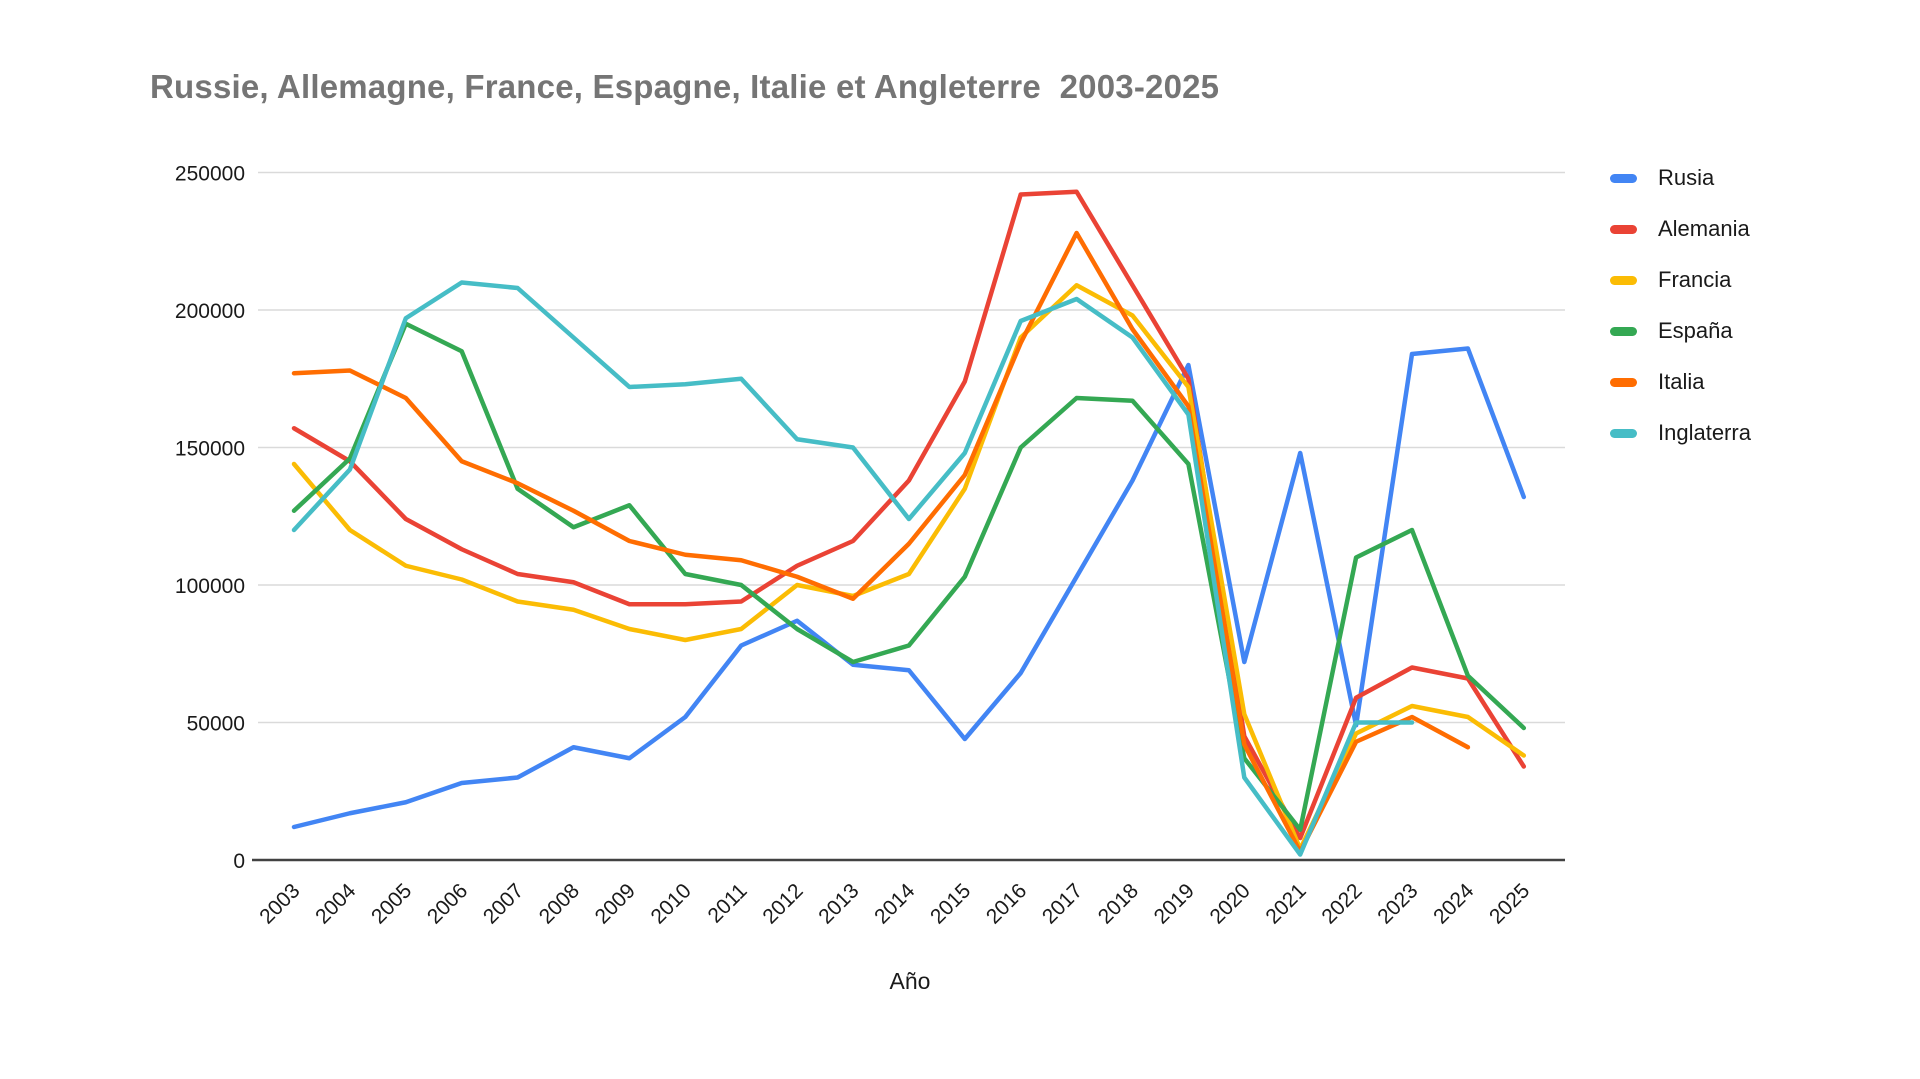 The height and width of the screenshot is (1079, 1920). I want to click on x-tick-label-2022: 2022, so click(1341, 903).